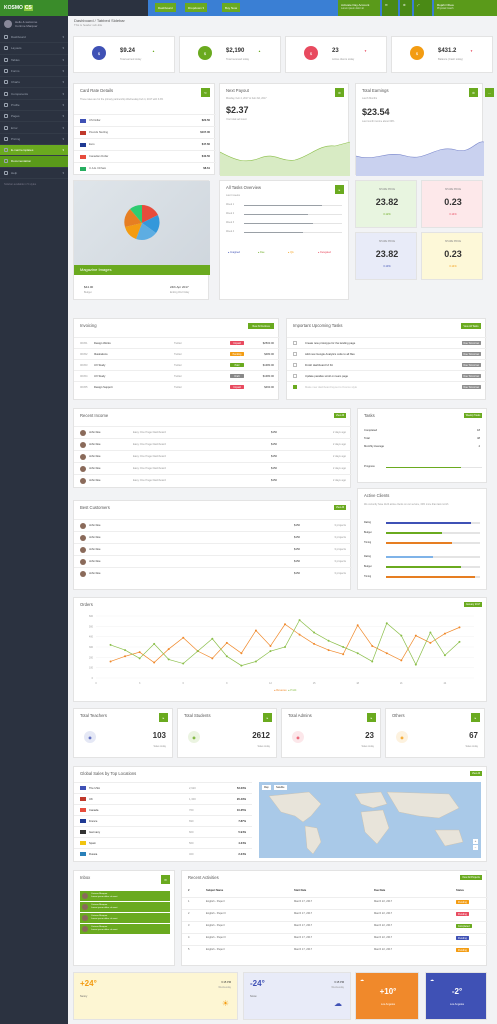  I want to click on sidebar-item-pages: Pages ▾, so click(34, 117).